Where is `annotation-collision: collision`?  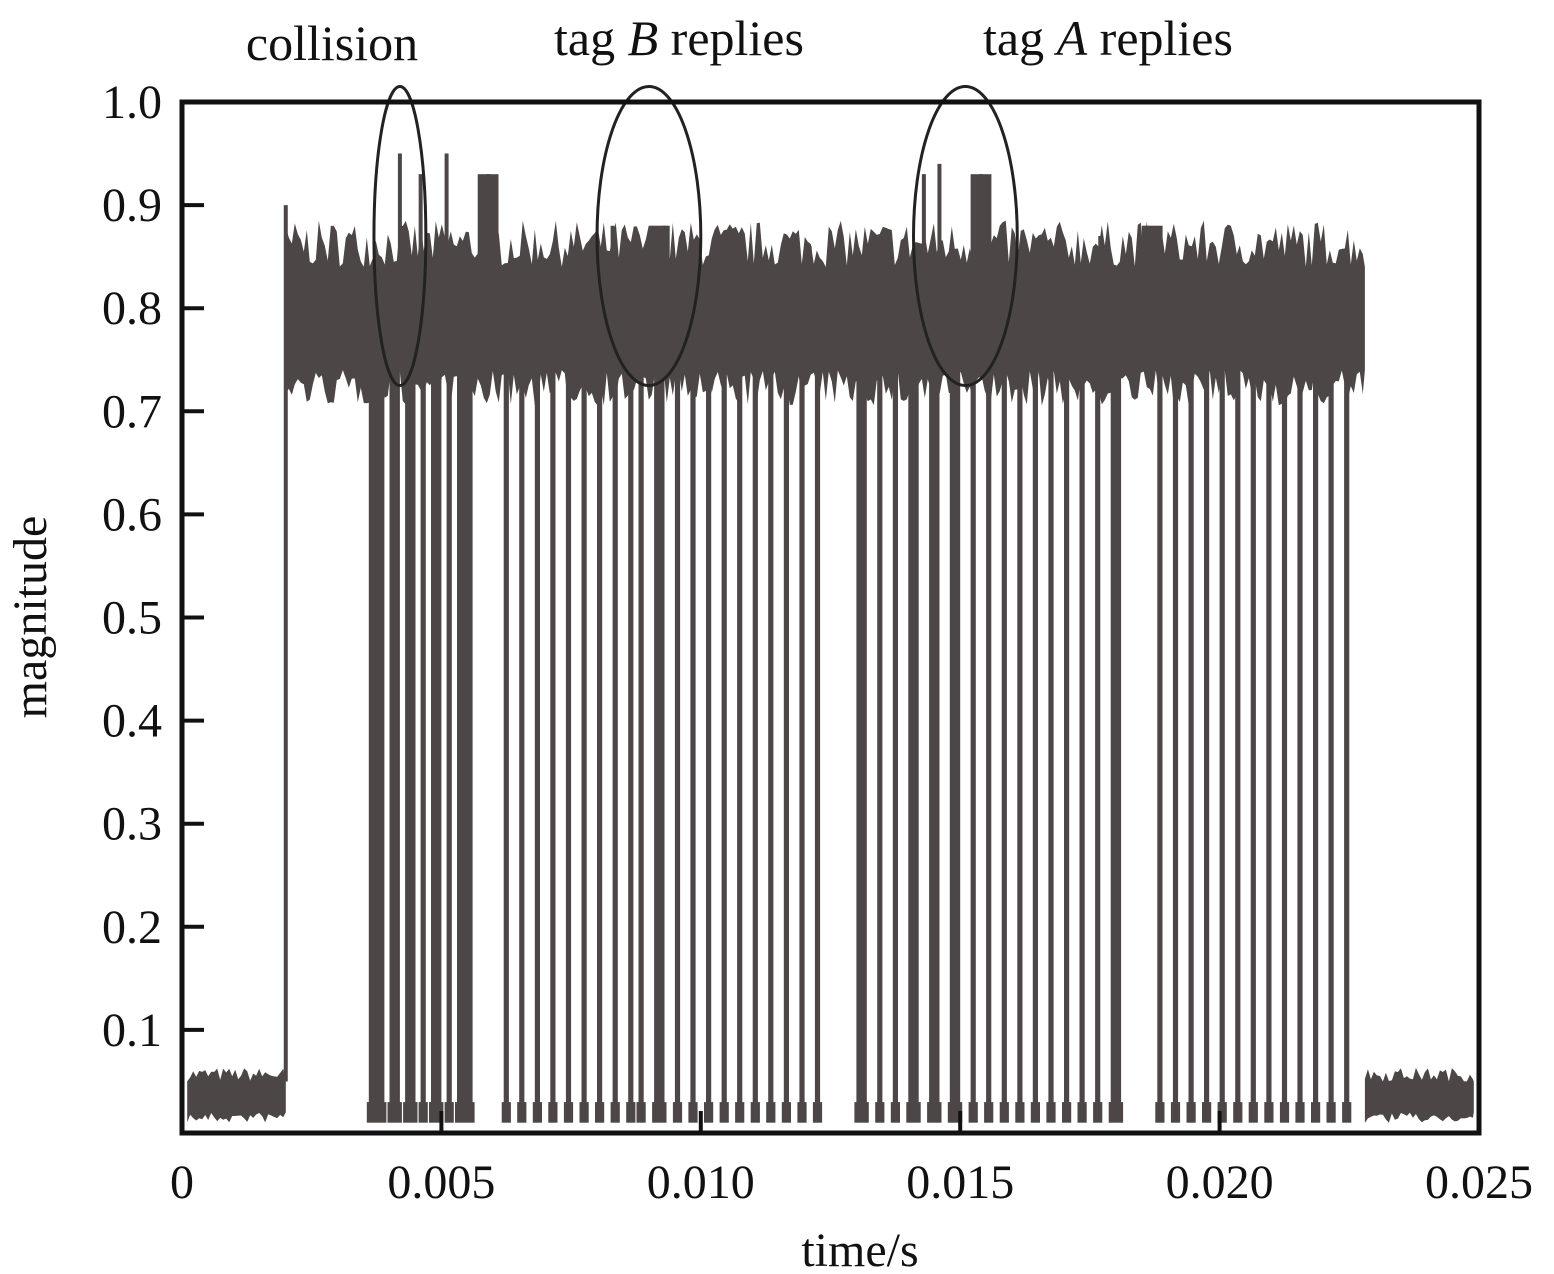
annotation-collision: collision is located at coordinates (332, 43).